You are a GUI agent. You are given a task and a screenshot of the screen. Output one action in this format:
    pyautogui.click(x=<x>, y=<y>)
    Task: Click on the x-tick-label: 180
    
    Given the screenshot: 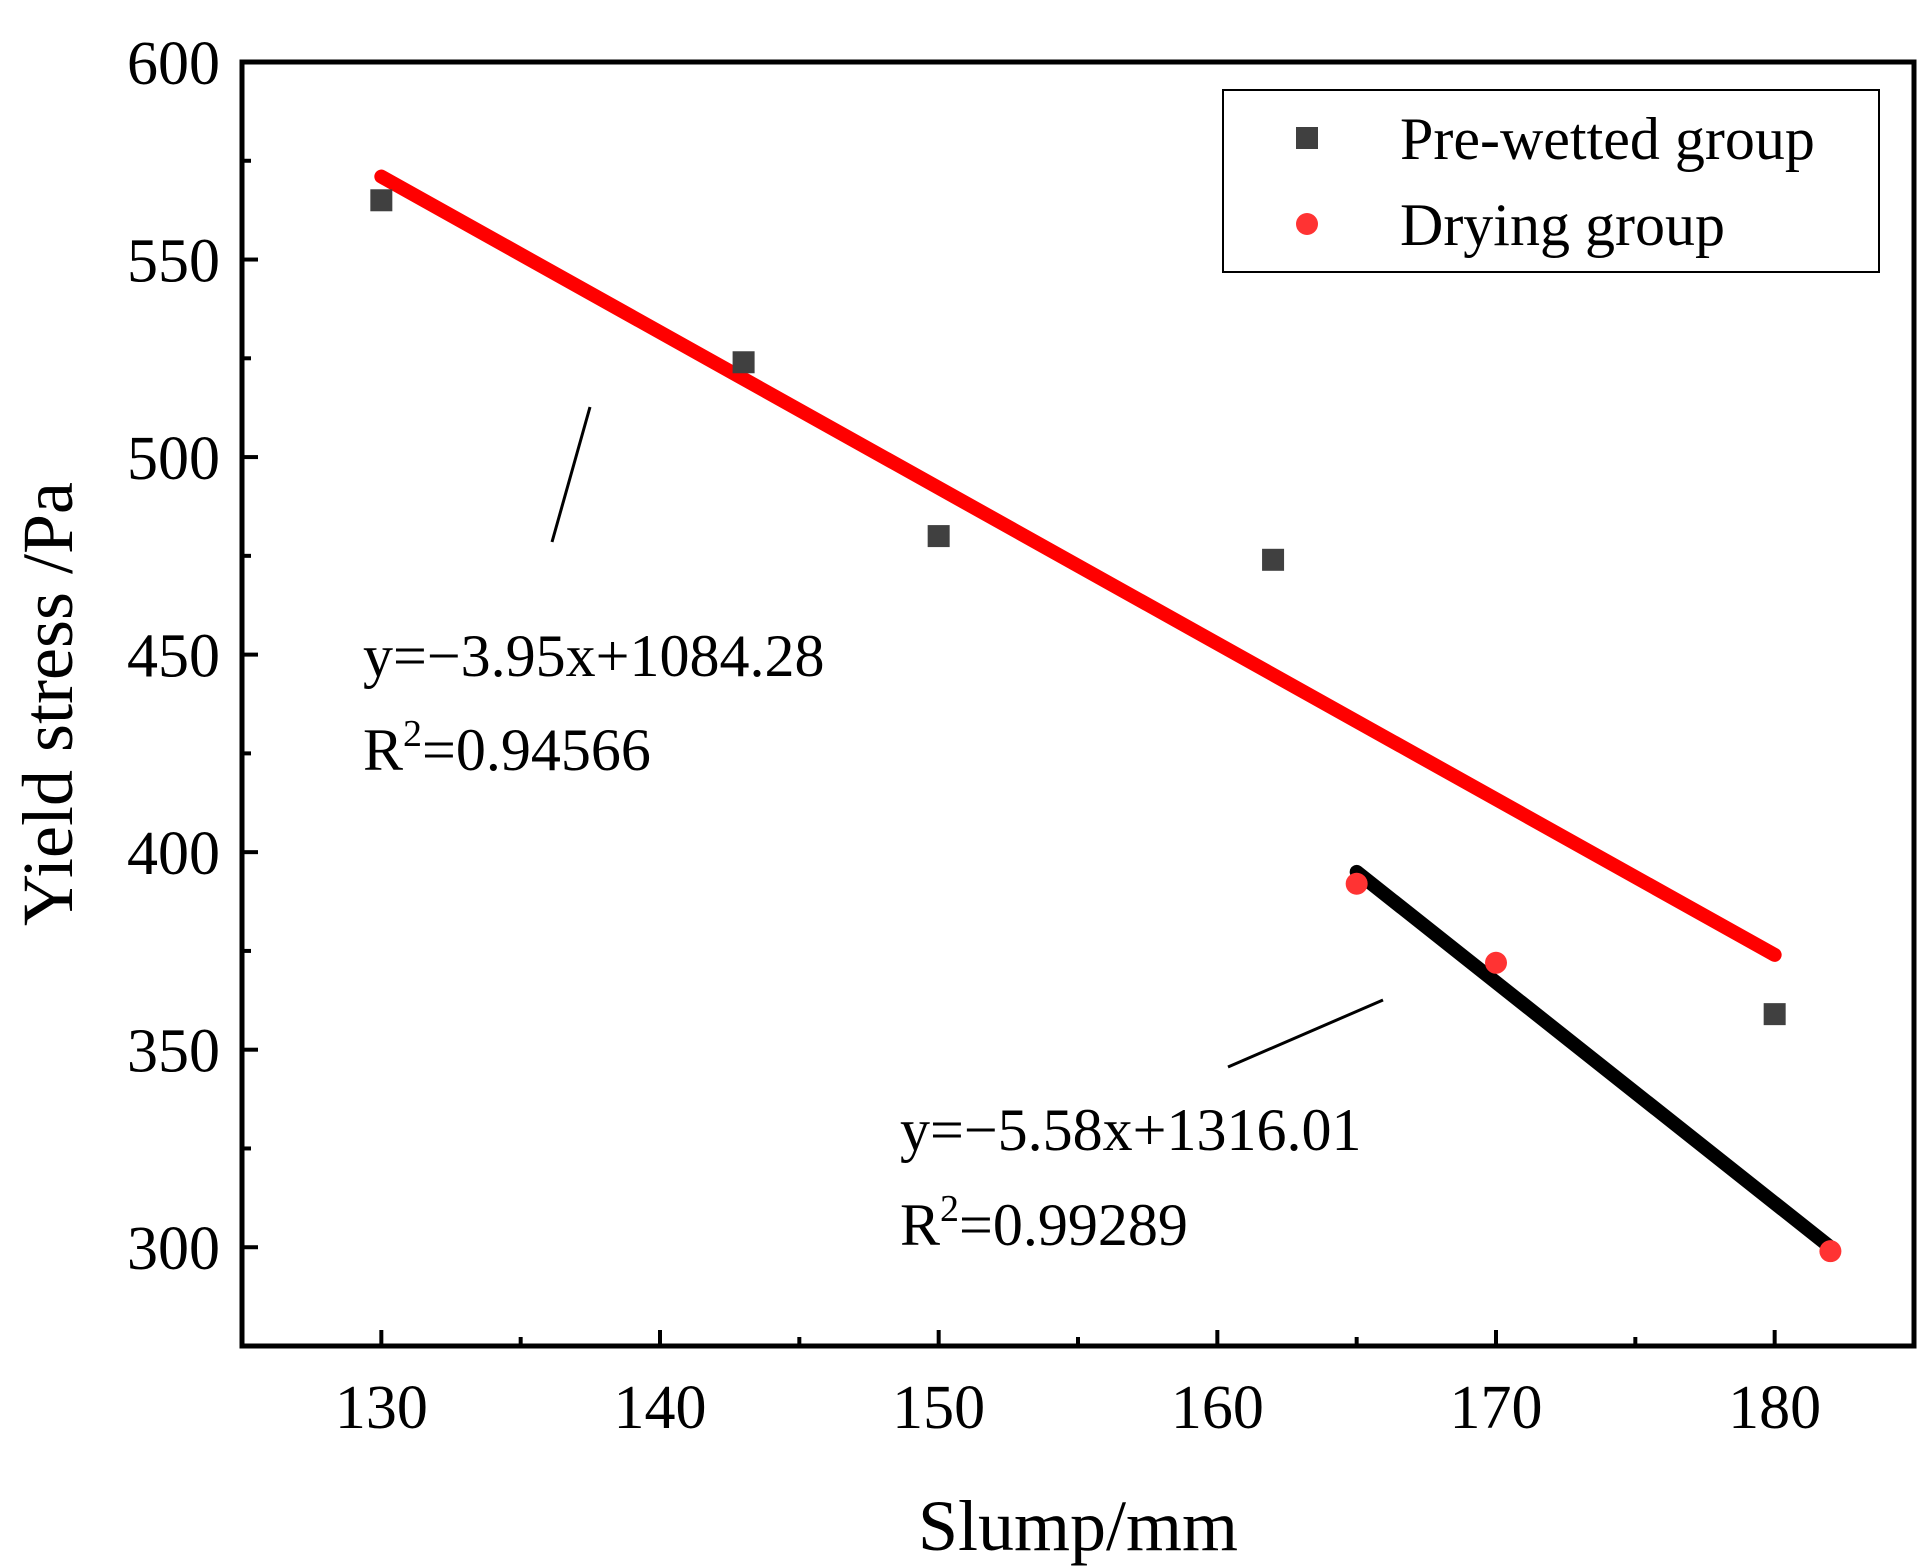 What is the action you would take?
    pyautogui.click(x=1774, y=1408)
    